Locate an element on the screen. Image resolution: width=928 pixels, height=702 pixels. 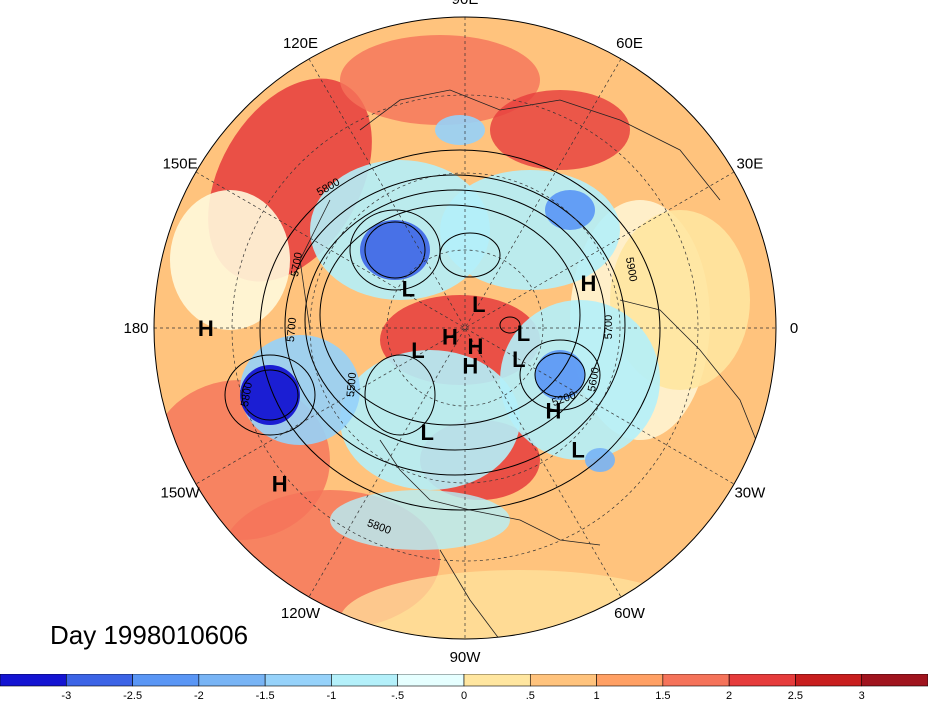
contour-label: 5900 is located at coordinates (631, 269).